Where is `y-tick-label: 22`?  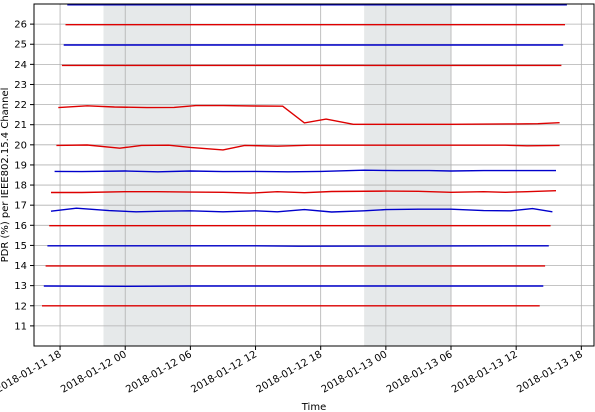 y-tick-label: 22 is located at coordinates (20, 105).